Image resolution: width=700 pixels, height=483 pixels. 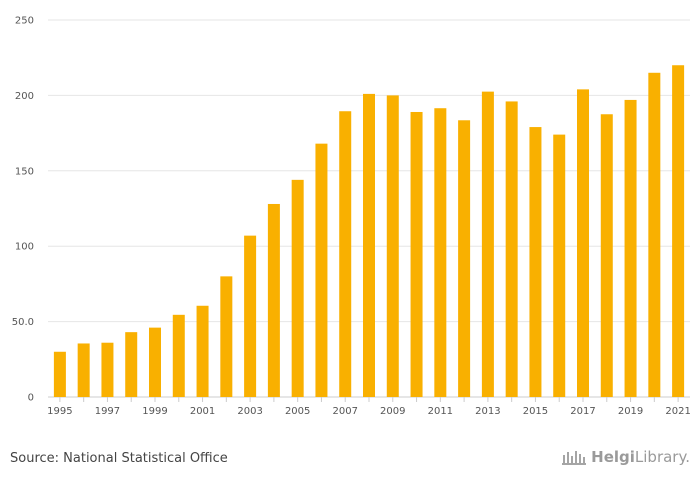 What do you see at coordinates (107, 369) in the screenshot?
I see `bar-1997` at bounding box center [107, 369].